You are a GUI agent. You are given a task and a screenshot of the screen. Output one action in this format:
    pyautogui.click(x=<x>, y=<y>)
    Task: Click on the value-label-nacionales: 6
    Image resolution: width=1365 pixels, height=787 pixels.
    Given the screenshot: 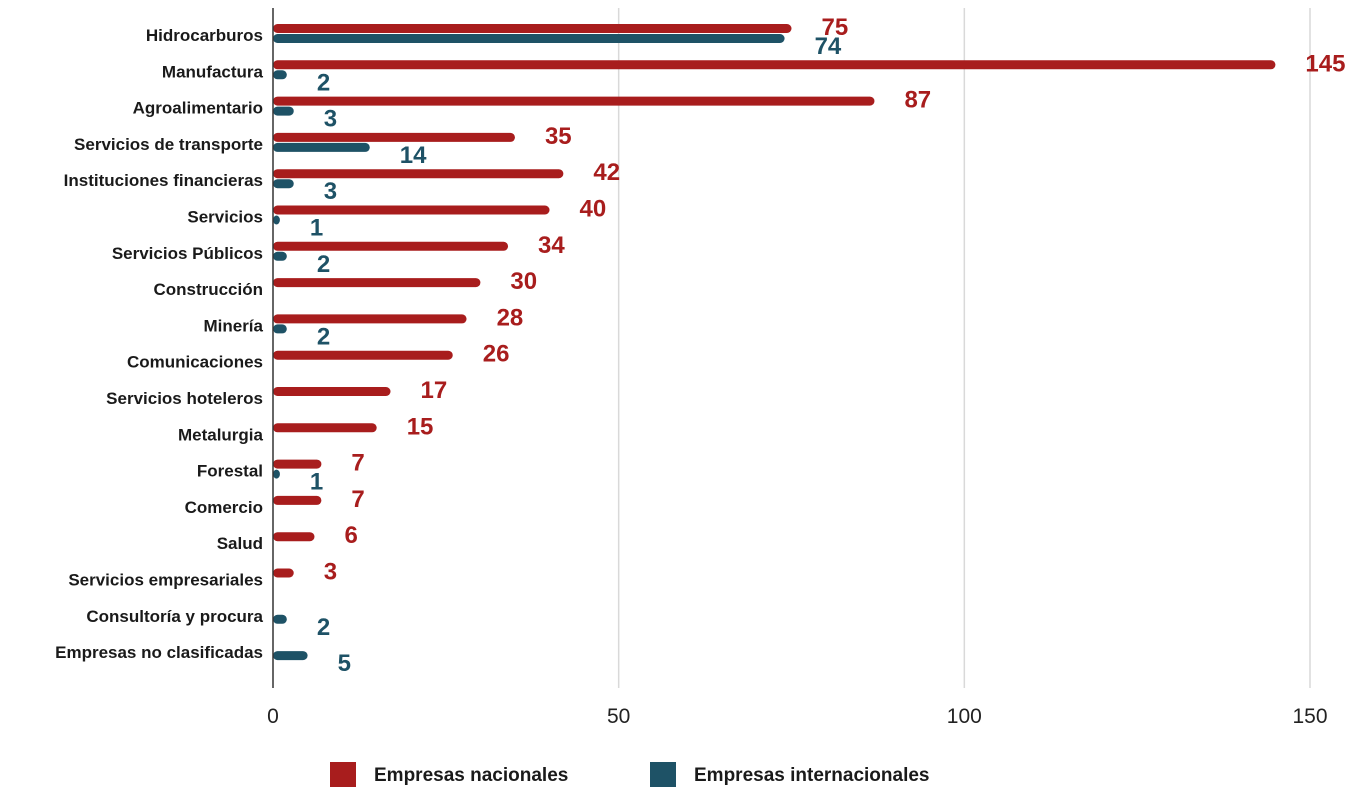 What is the action you would take?
    pyautogui.click(x=350, y=535)
    